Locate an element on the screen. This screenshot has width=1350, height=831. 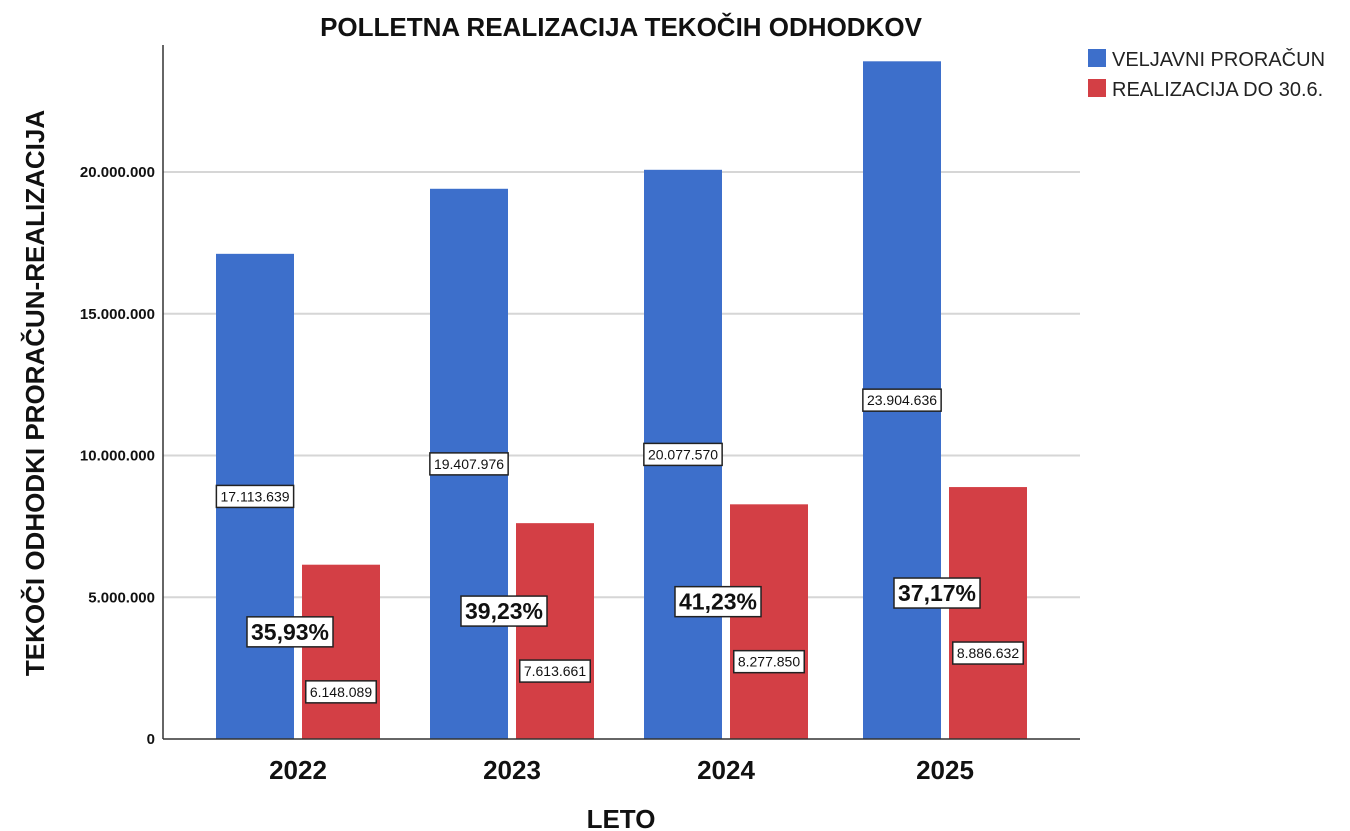
data-label-budget-group: 19.407.976 is located at coordinates (469, 464).